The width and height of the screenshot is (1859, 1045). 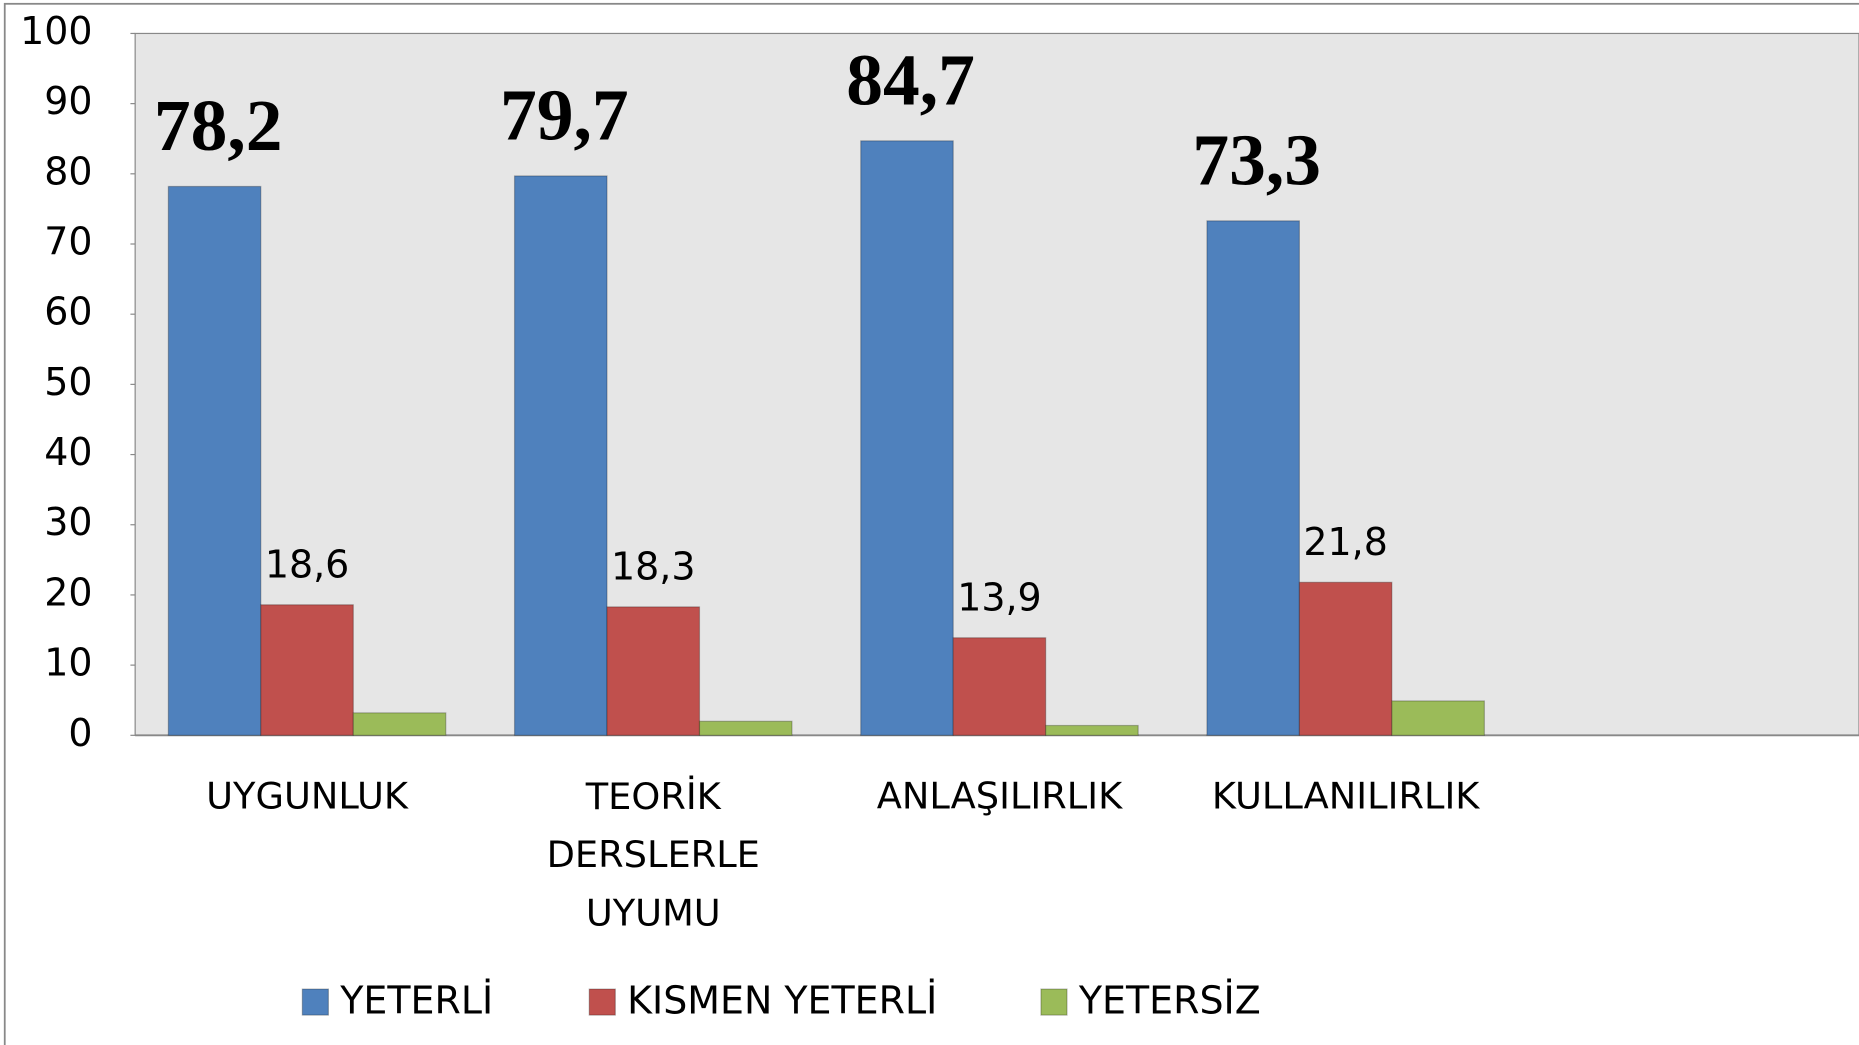 I want to click on y-tick-label: 20, so click(x=68, y=592).